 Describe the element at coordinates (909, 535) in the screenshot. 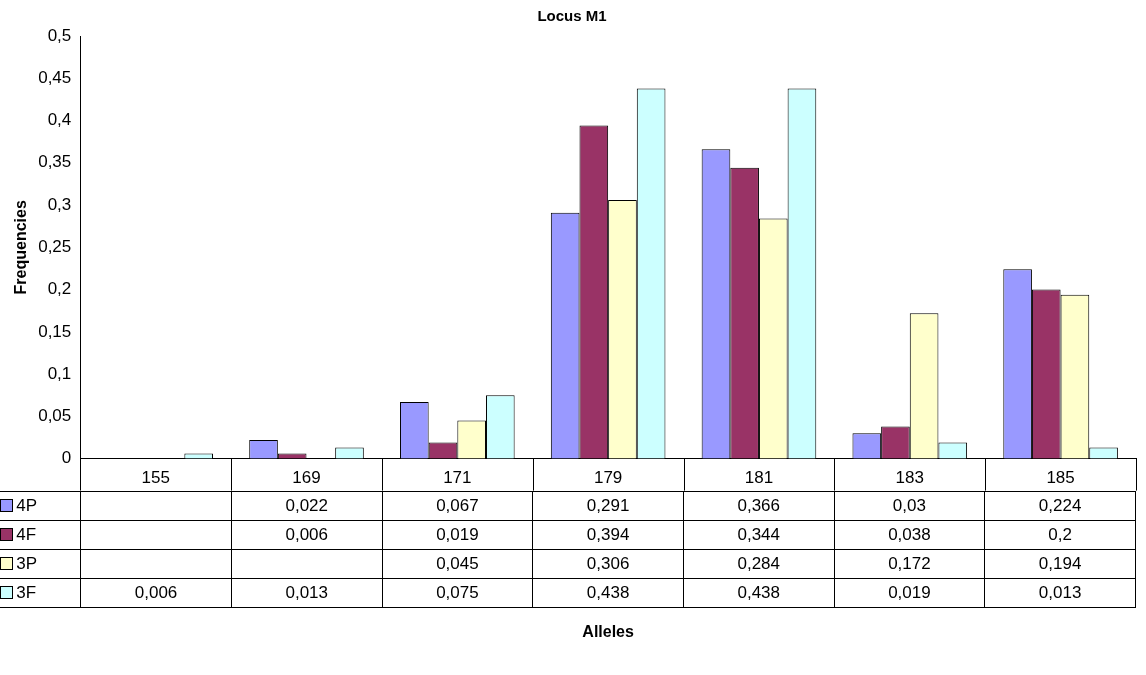

I see `data-label: 0,038` at that location.